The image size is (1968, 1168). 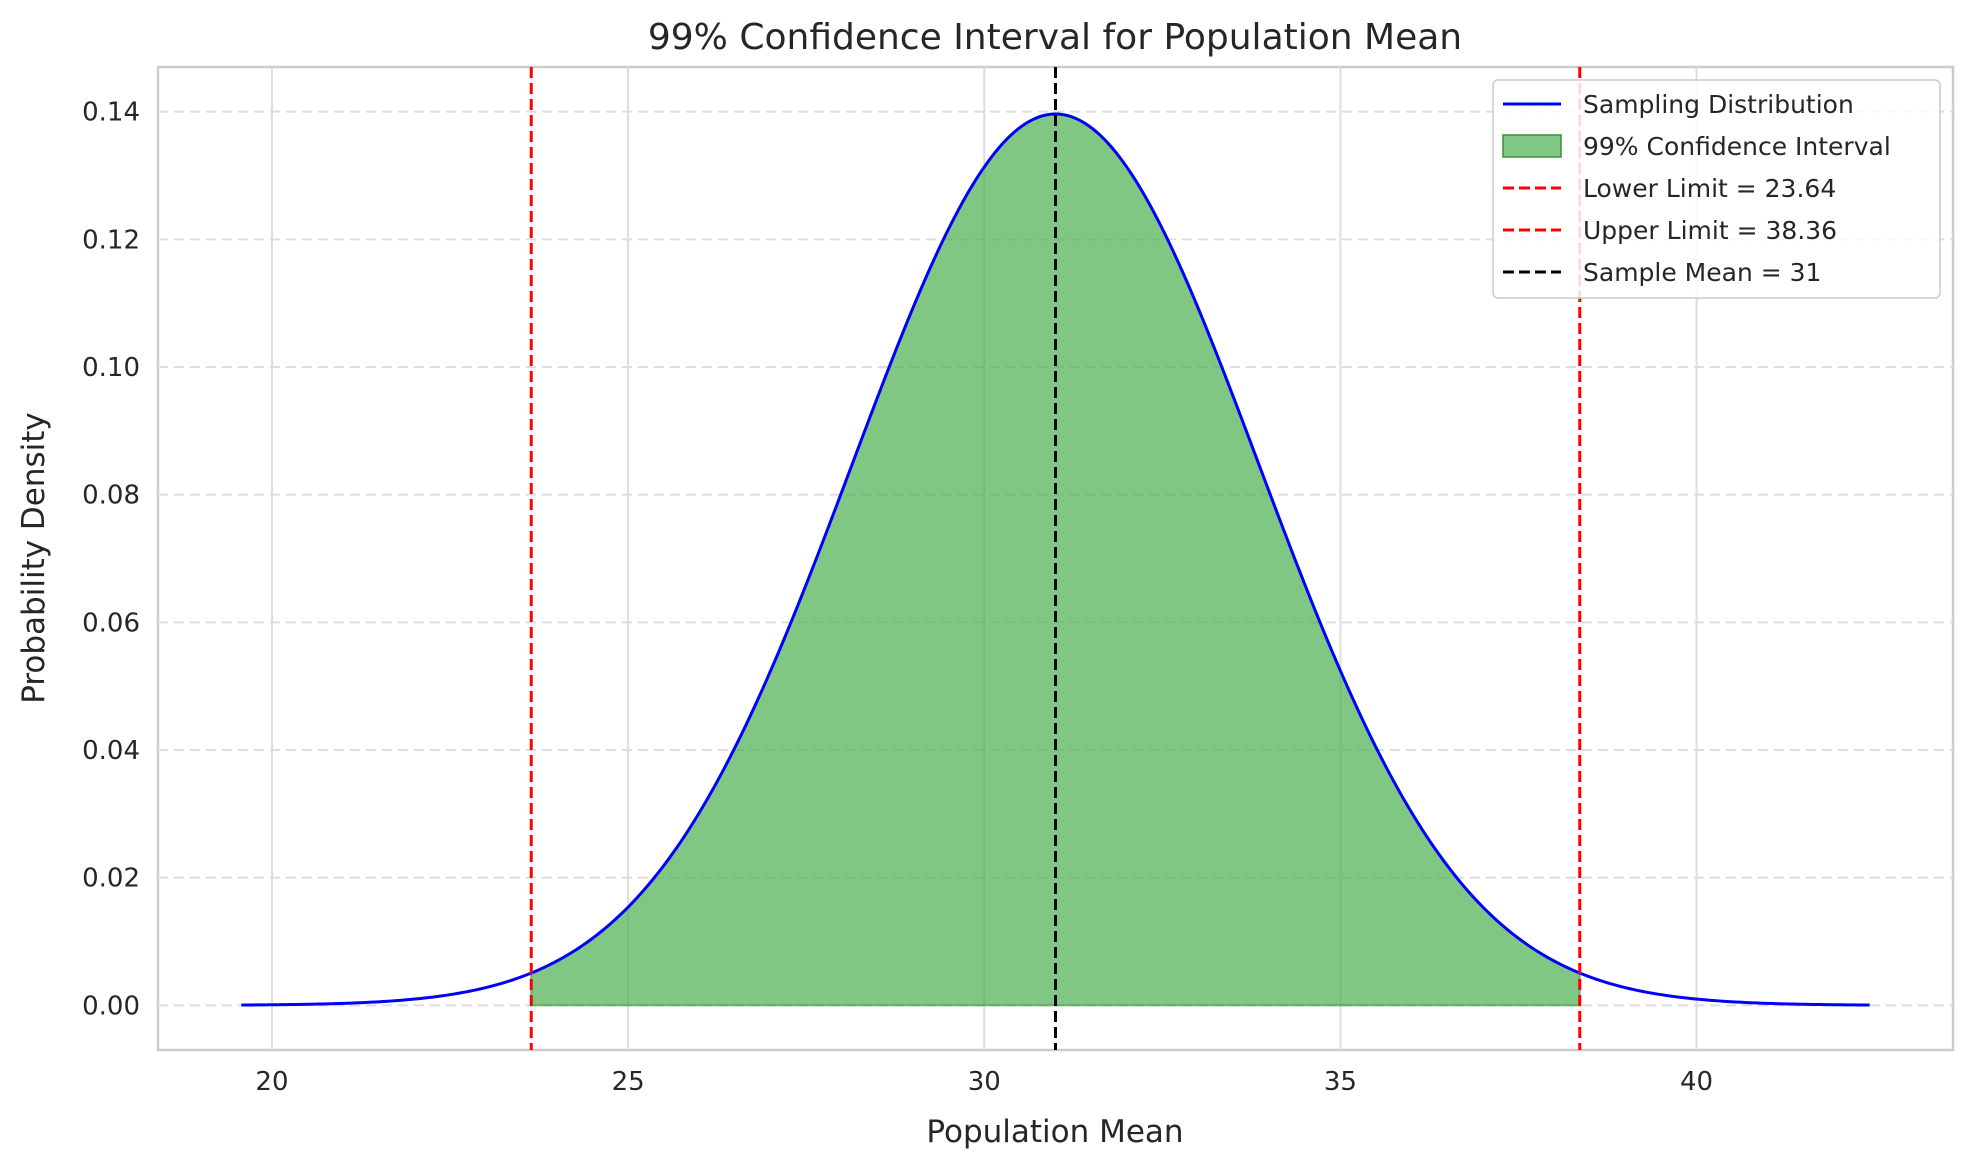 What do you see at coordinates (111, 560) in the screenshot?
I see `y-axis-ticks: 0.00 0.02 0.04 0.06 0.08 0.10 0.12 0.14` at bounding box center [111, 560].